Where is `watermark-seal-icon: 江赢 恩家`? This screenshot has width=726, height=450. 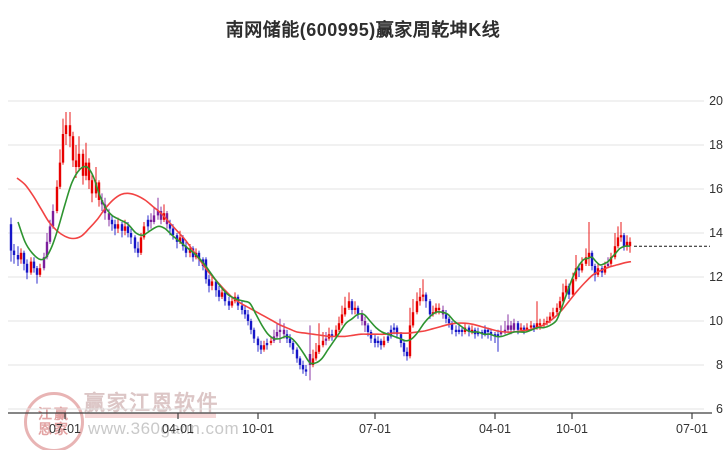
watermark-seal-icon: 江赢 恩家 is located at coordinates (54, 421).